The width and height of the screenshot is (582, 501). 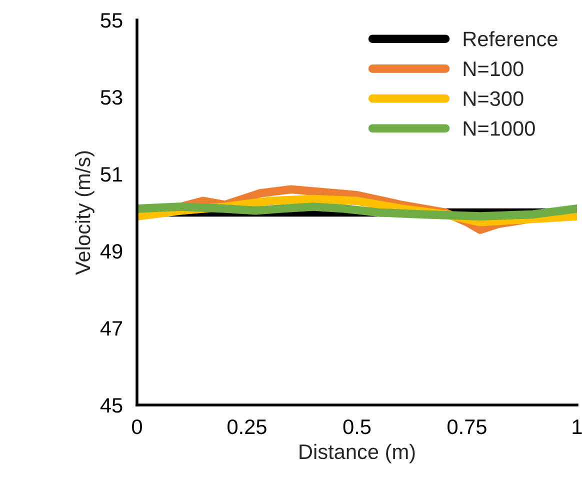 What do you see at coordinates (511, 38) in the screenshot?
I see `legend-label: Reference` at bounding box center [511, 38].